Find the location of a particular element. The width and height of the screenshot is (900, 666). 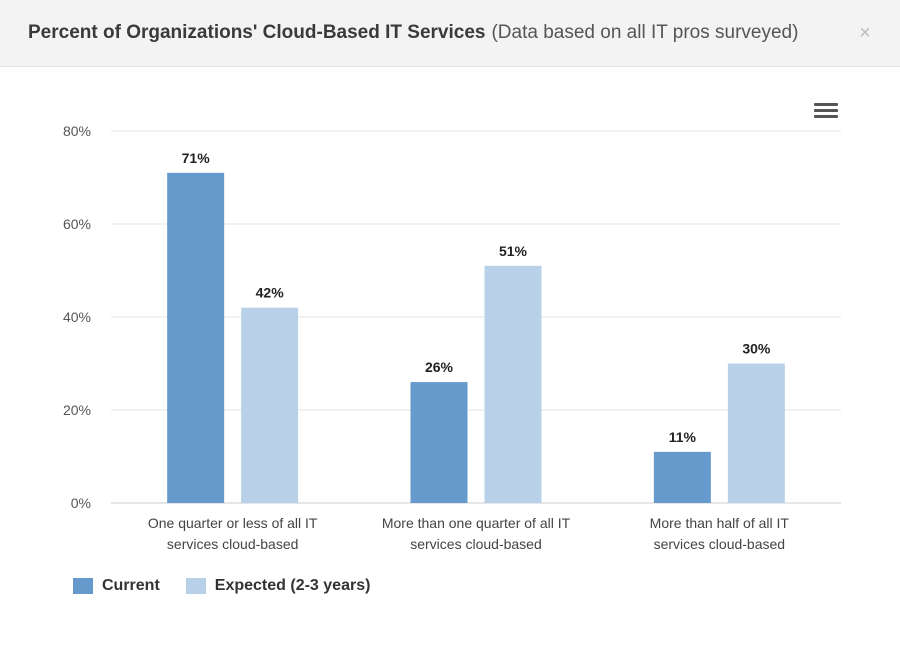

data-label: 11% is located at coordinates (683, 437).